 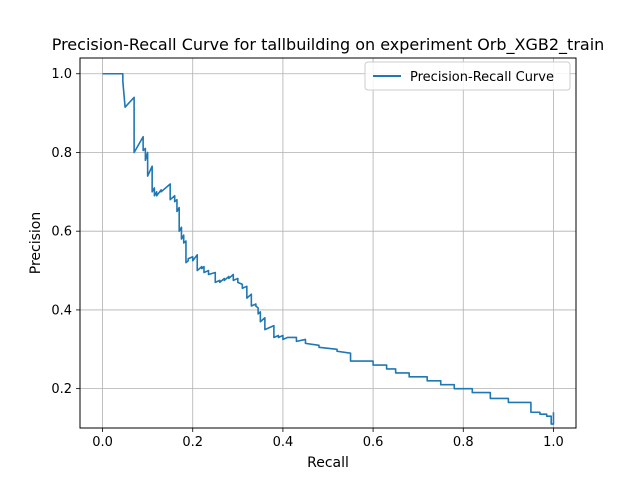 I want to click on y-tick-label: 1.0, so click(x=61, y=74).